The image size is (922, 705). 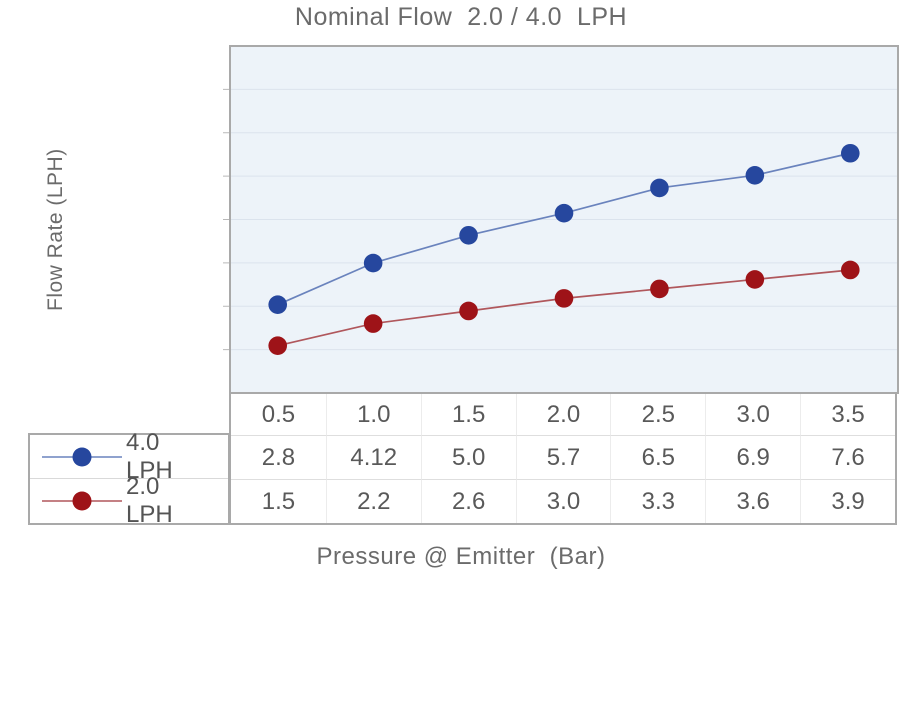 I want to click on flow-value-cell: 3.0, so click(x=563, y=501).